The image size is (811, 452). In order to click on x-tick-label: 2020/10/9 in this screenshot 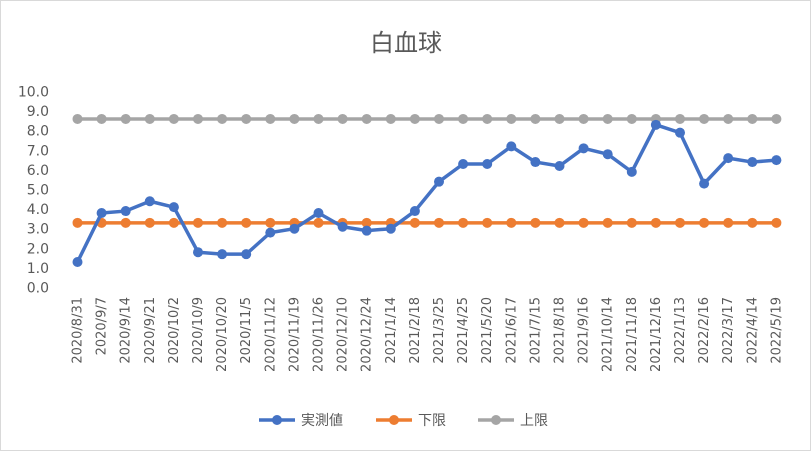, I will do `click(198, 330)`.